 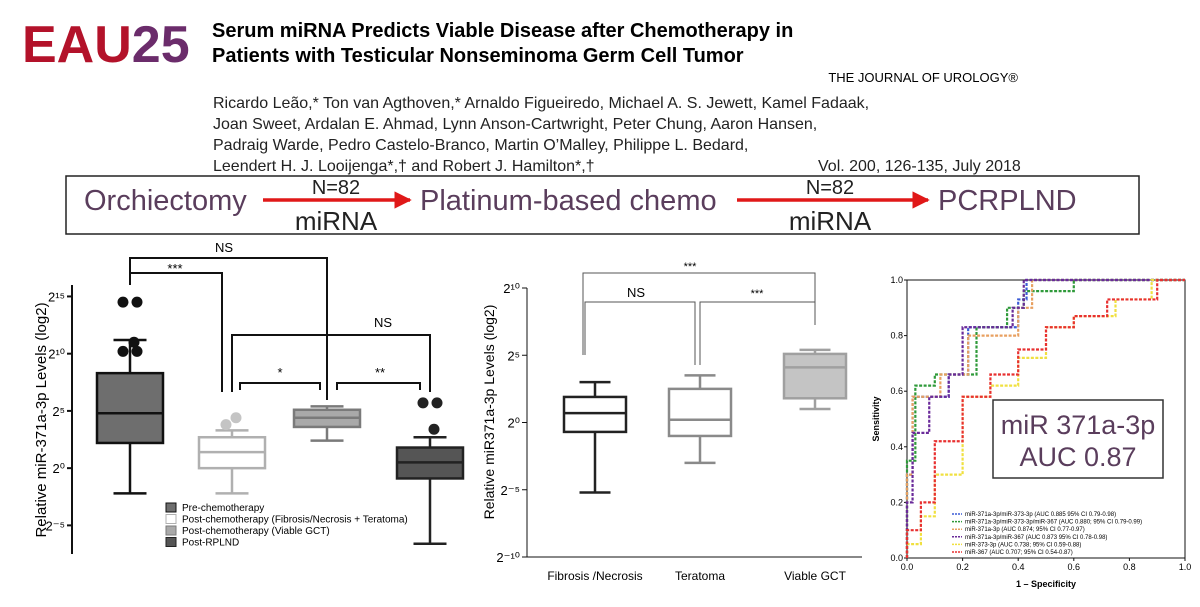 What do you see at coordinates (1046, 584) in the screenshot?
I see `x-axis-label: 1 – Specificity` at bounding box center [1046, 584].